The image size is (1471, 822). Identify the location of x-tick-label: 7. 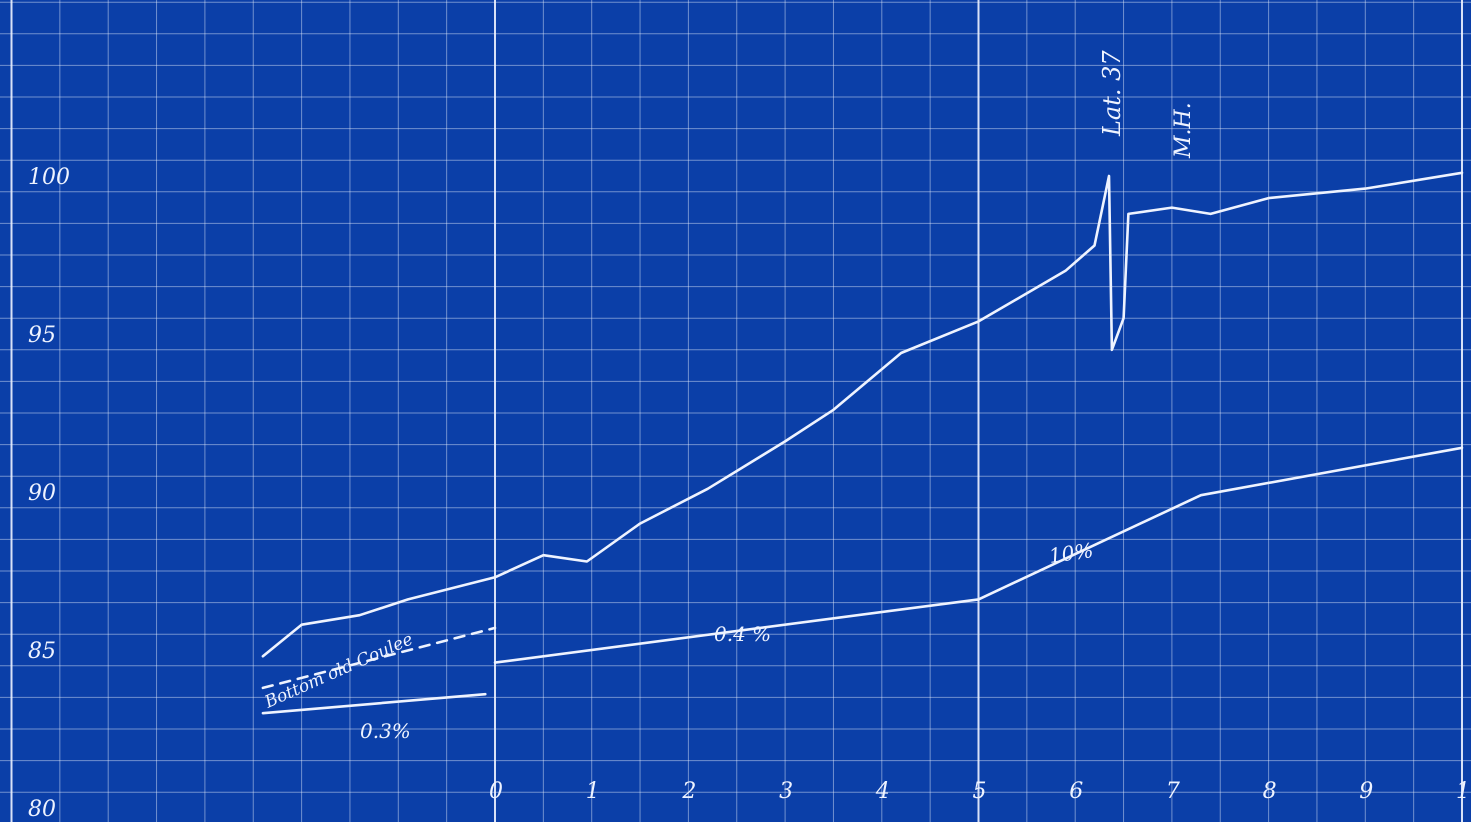
(1173, 791).